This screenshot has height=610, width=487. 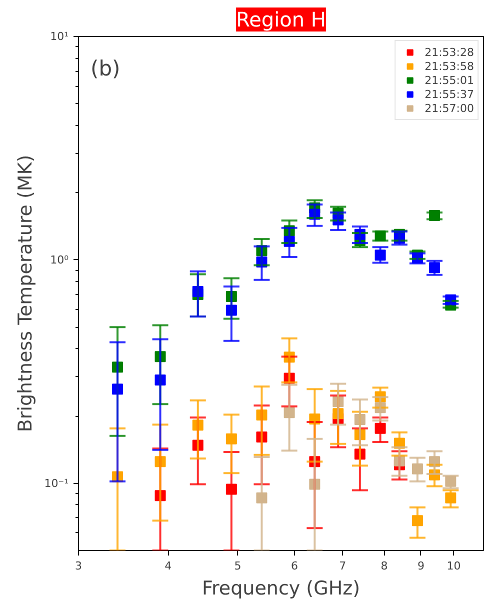 I want to click on legend-label: 21:55:01, so click(x=449, y=80).